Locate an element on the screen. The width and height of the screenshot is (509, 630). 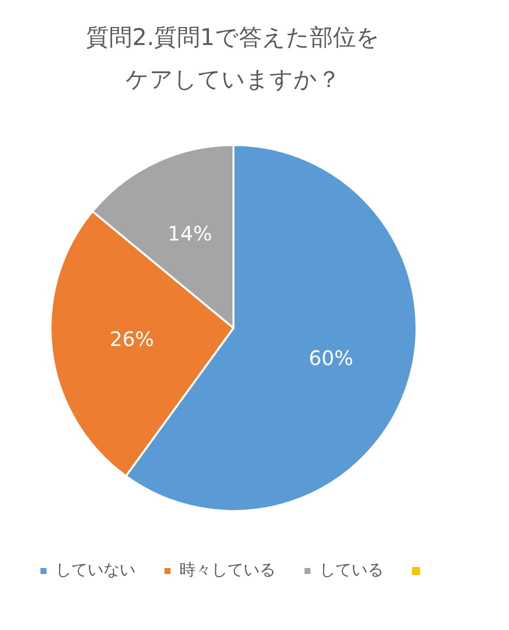
legend-label: 時々している is located at coordinates (228, 570).